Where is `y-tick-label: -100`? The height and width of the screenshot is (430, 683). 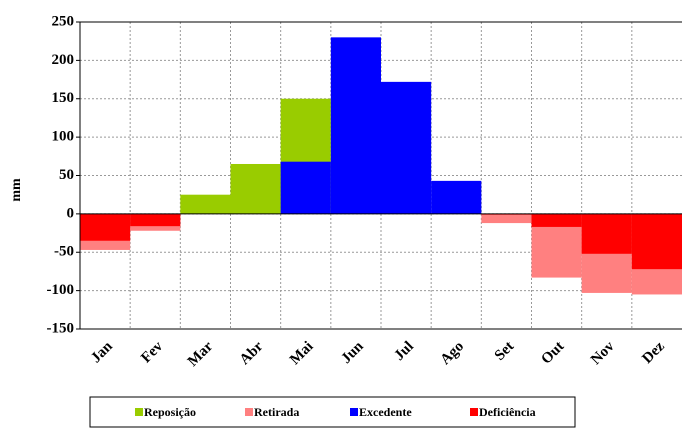 y-tick-label: -100 is located at coordinates (61, 290).